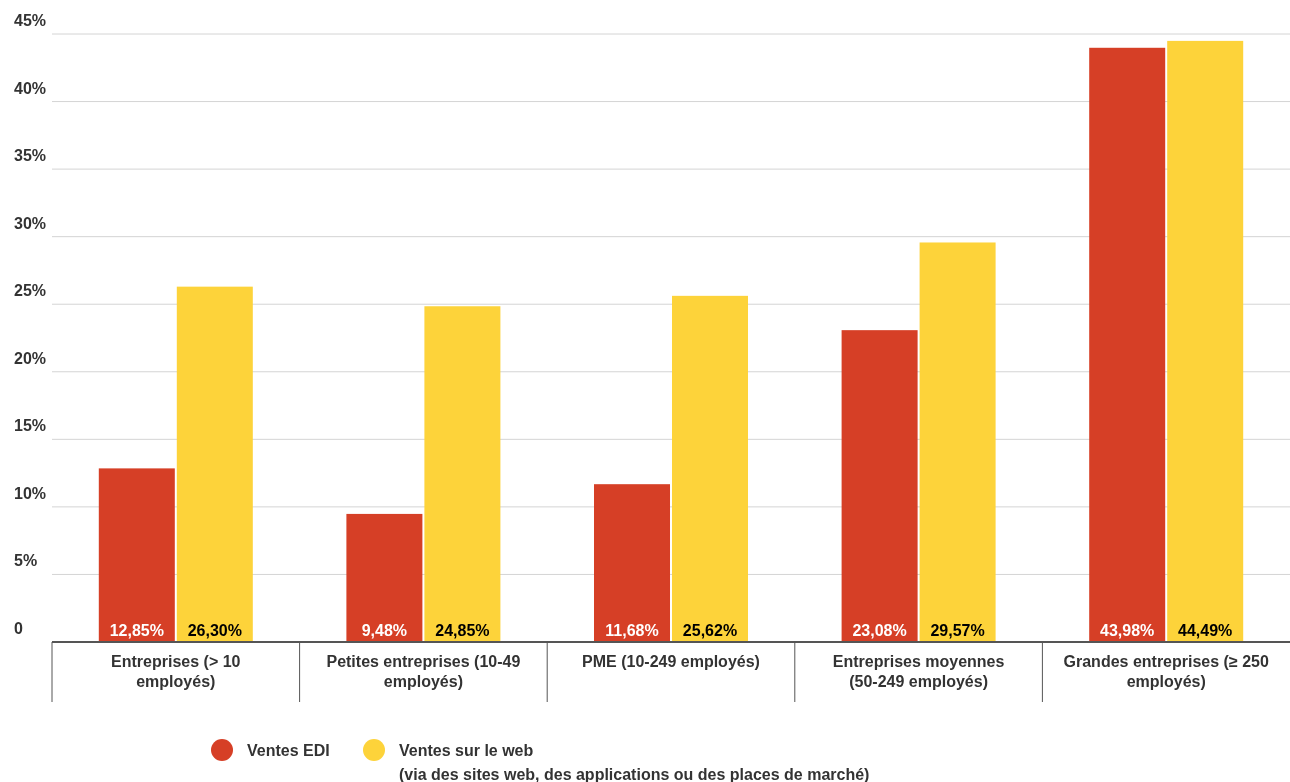 This screenshot has height=782, width=1290. Describe the element at coordinates (30, 291) in the screenshot. I see `y-tick-label: 25%` at that location.